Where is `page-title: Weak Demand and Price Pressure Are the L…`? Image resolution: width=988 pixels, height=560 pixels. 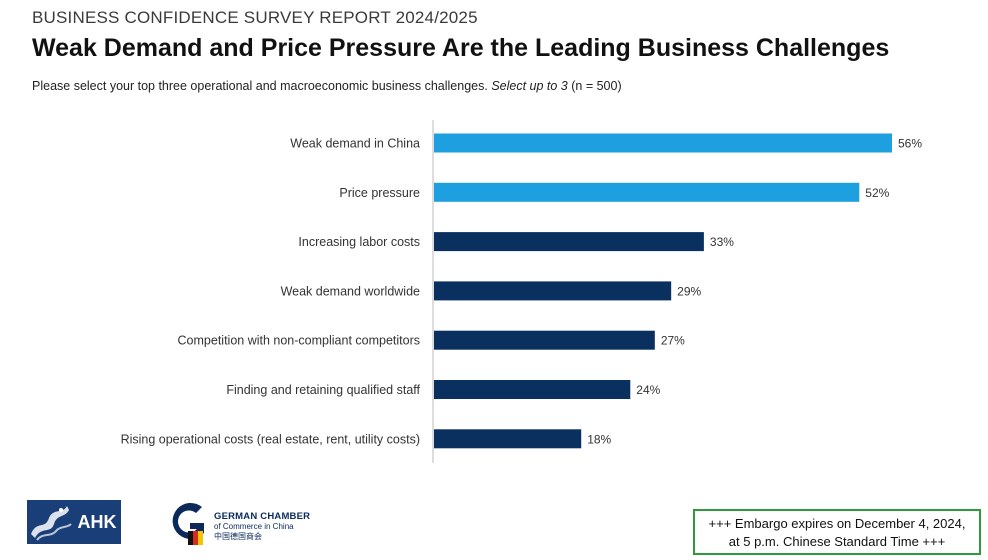
page-title: Weak Demand and Price Pressure Are the L… is located at coordinates (461, 48).